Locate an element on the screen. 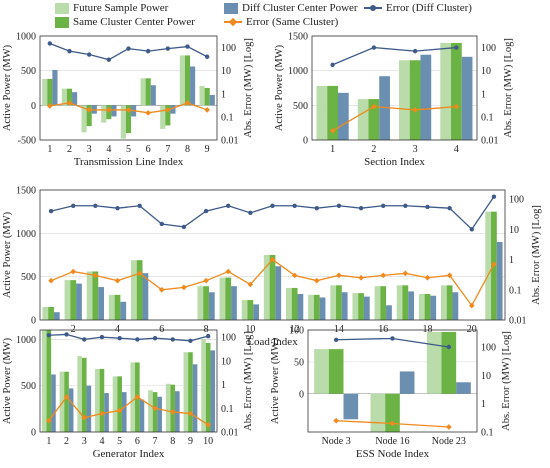  line-err_same is located at coordinates (128, 410).